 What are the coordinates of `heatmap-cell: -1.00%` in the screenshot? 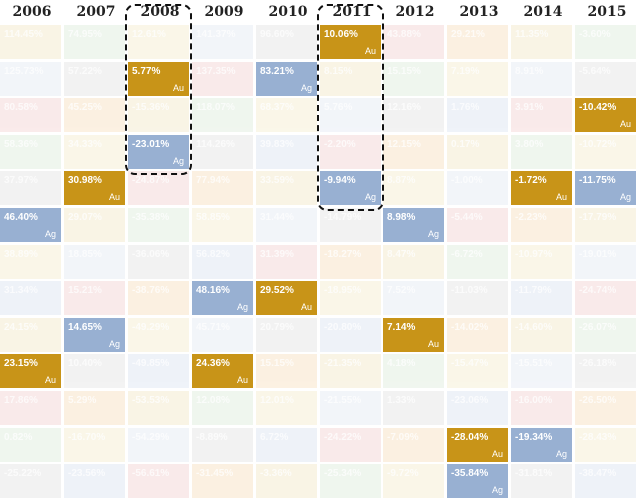 It's located at (477, 188).